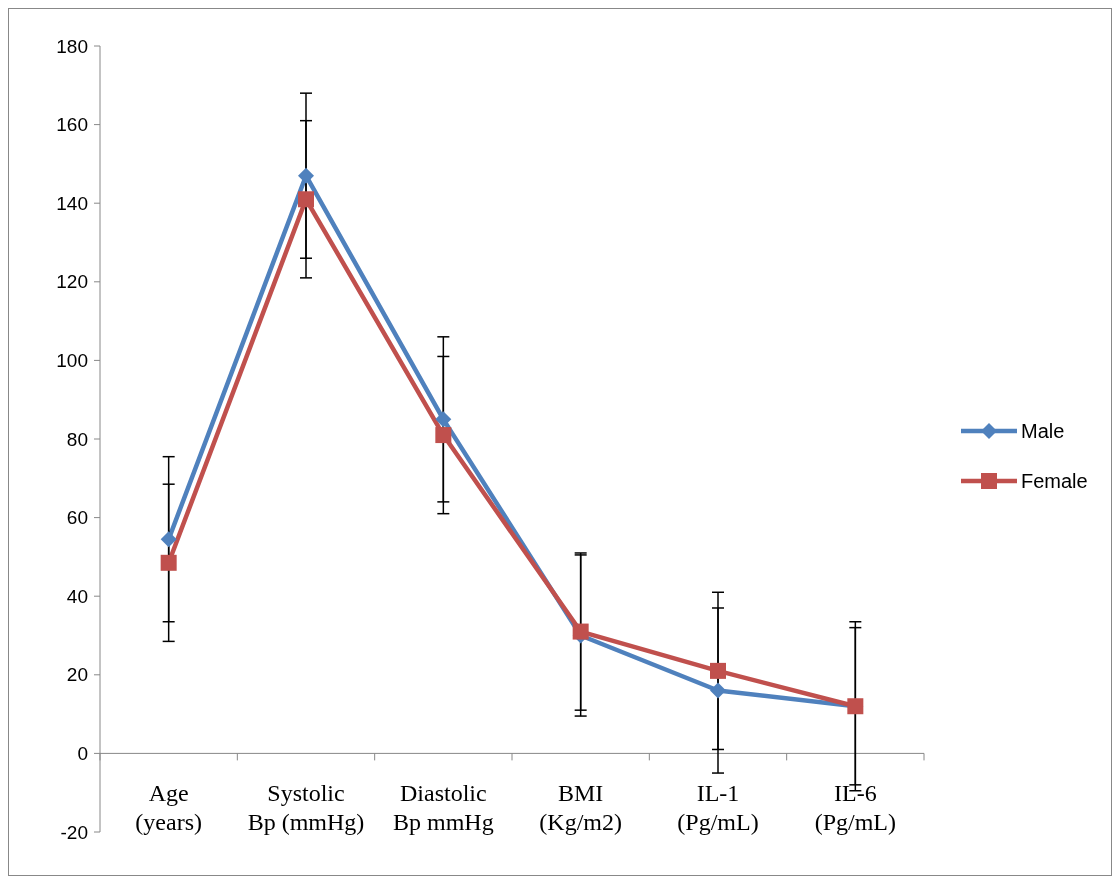 This screenshot has width=1120, height=884. I want to click on y-tick-label: 100, so click(72, 361).